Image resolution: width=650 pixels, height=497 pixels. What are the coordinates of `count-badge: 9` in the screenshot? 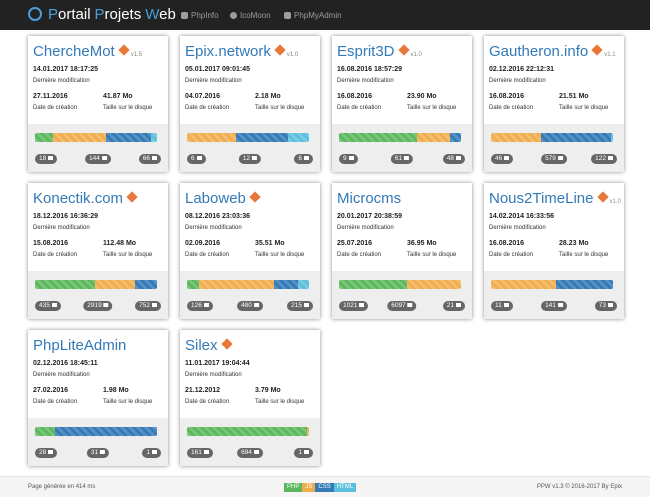 It's located at (348, 159).